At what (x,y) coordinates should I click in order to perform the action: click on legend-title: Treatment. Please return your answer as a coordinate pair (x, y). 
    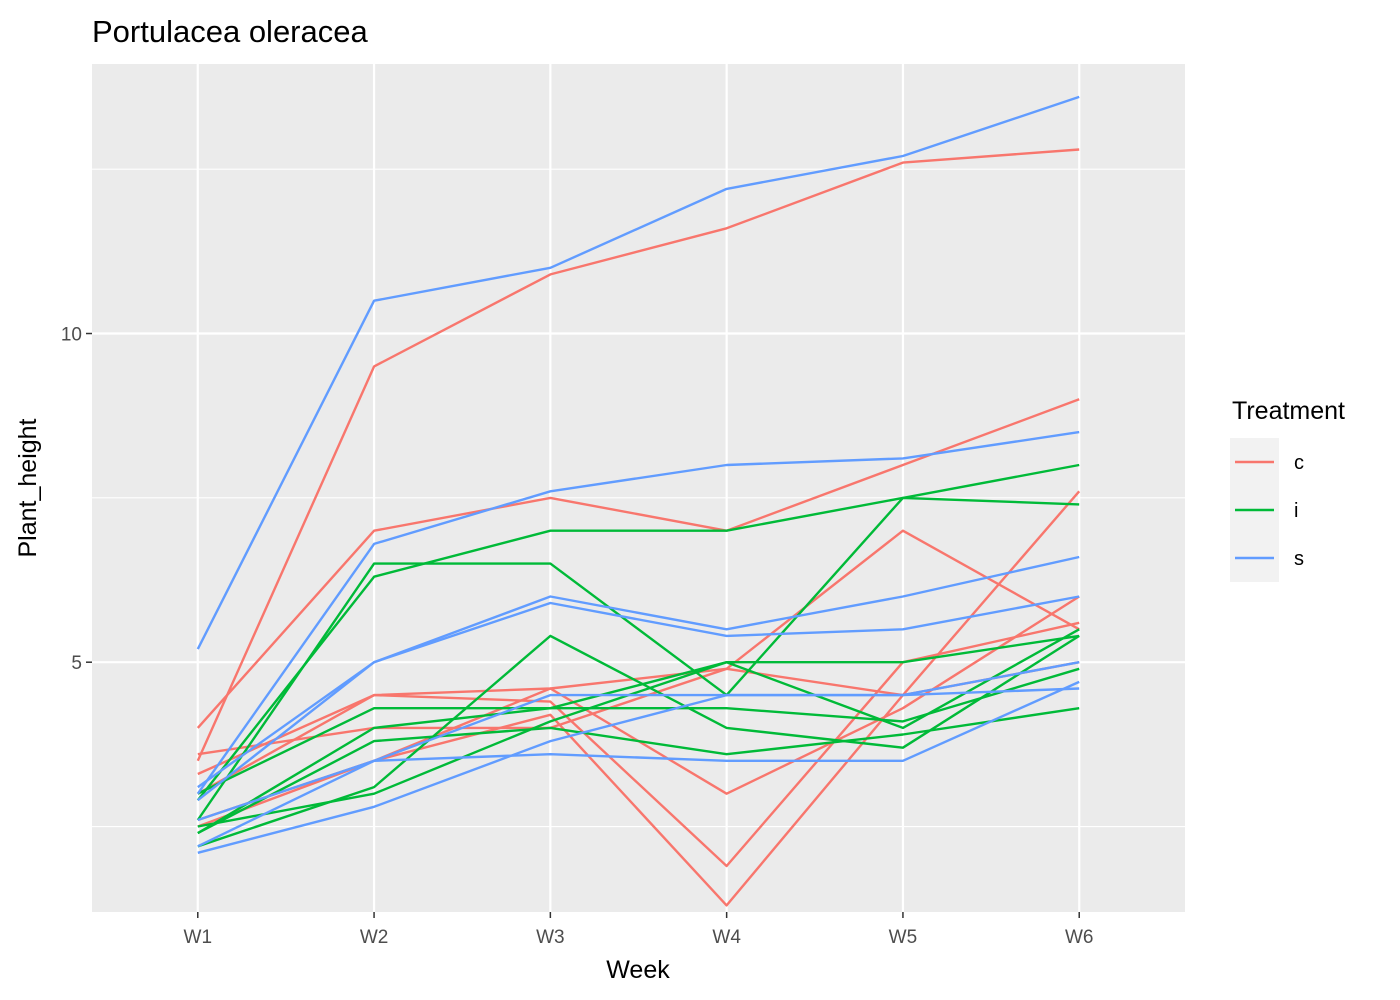
    Looking at the image, I should click on (1288, 411).